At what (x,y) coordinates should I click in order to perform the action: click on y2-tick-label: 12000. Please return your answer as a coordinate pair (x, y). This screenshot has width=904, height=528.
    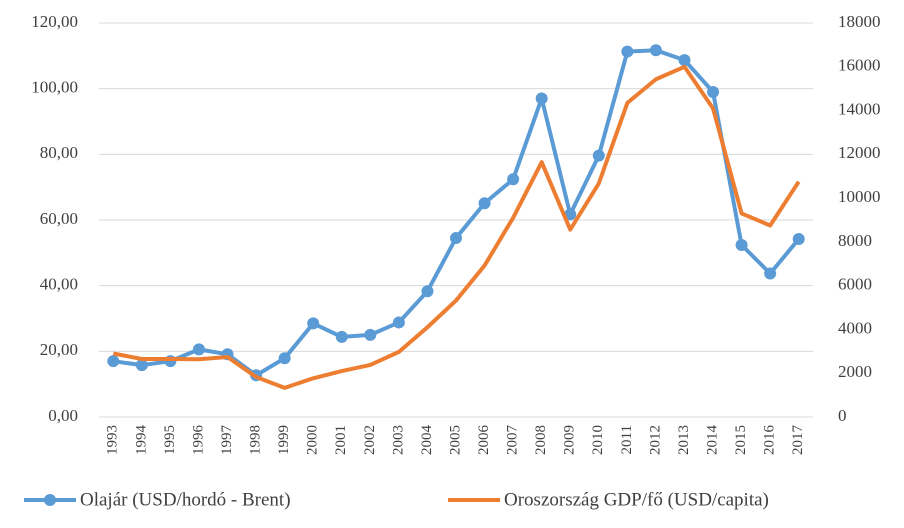
    Looking at the image, I should click on (859, 152).